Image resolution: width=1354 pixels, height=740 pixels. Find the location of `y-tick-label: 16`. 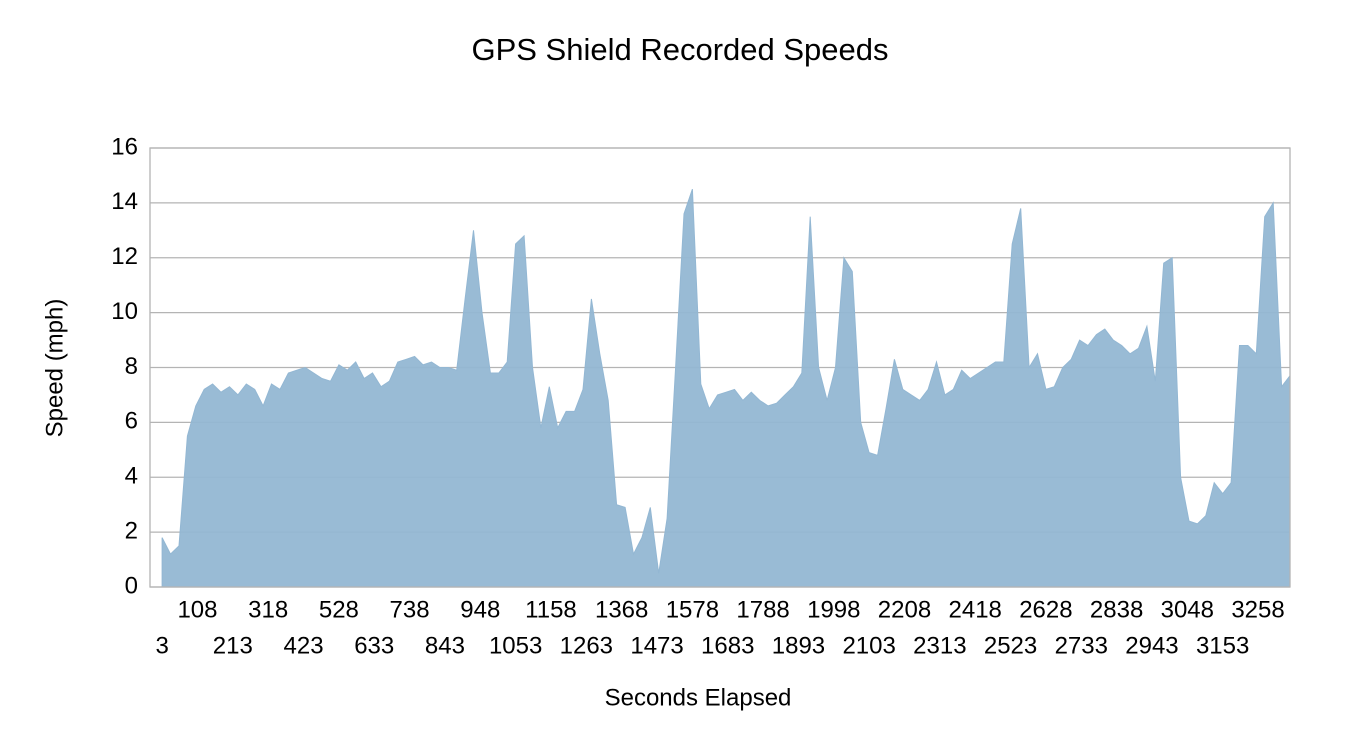

y-tick-label: 16 is located at coordinates (124, 146).